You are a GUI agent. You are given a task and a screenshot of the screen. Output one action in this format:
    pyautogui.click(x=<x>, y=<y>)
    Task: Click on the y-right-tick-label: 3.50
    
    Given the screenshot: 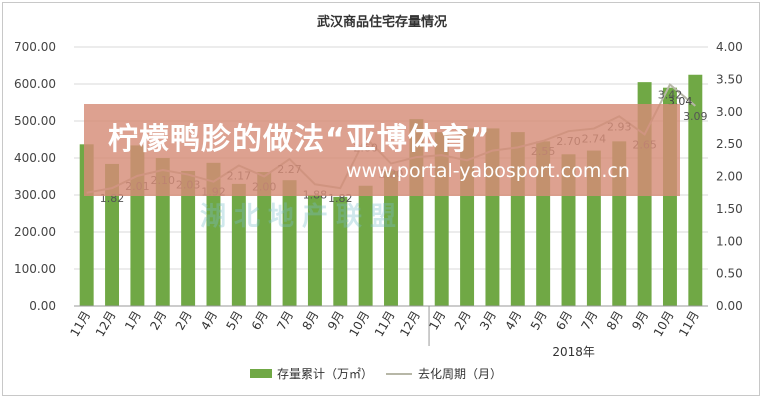 What is the action you would take?
    pyautogui.click(x=729, y=79)
    